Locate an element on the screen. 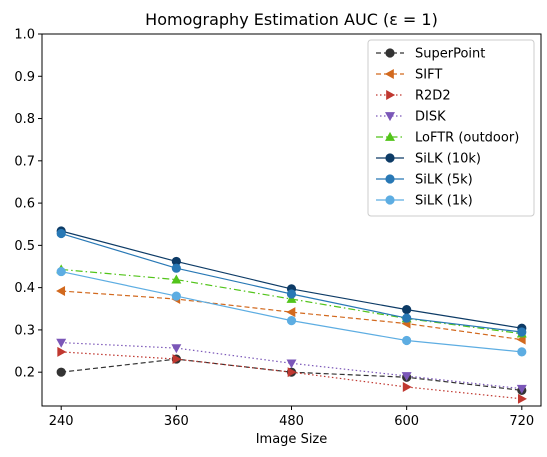 The height and width of the screenshot is (457, 547). y-tick-label: 0.7 is located at coordinates (24, 161).